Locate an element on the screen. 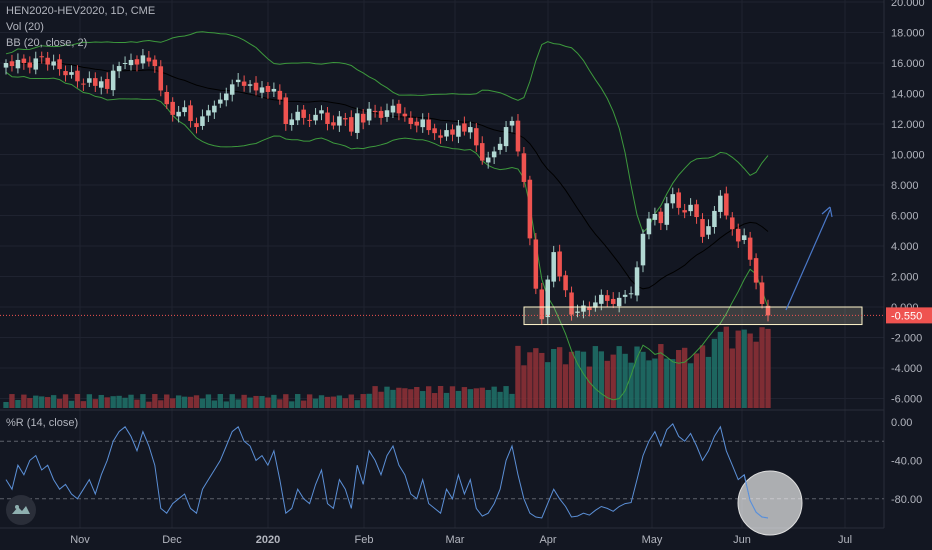  price-tick-label: 6.000 is located at coordinates (905, 217).